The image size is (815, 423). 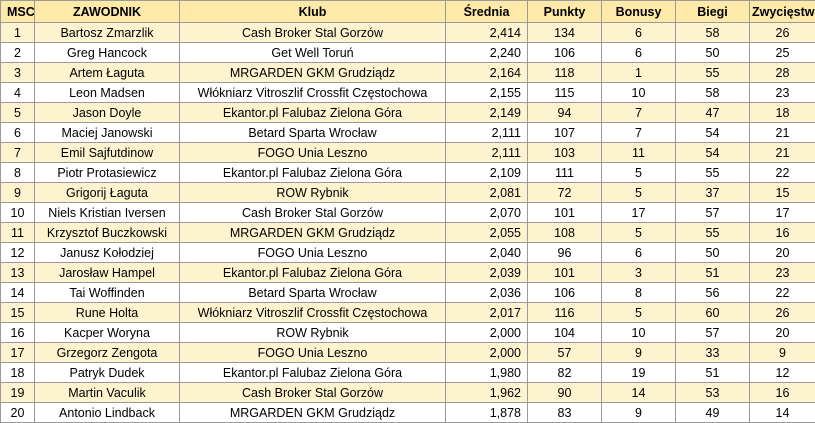 What do you see at coordinates (487, 12) in the screenshot?
I see `header-srednia: Średnia` at bounding box center [487, 12].